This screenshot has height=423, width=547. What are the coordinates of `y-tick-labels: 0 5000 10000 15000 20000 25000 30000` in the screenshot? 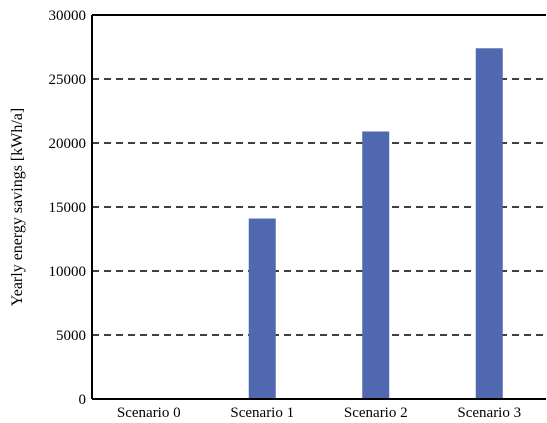 It's located at (68, 208).